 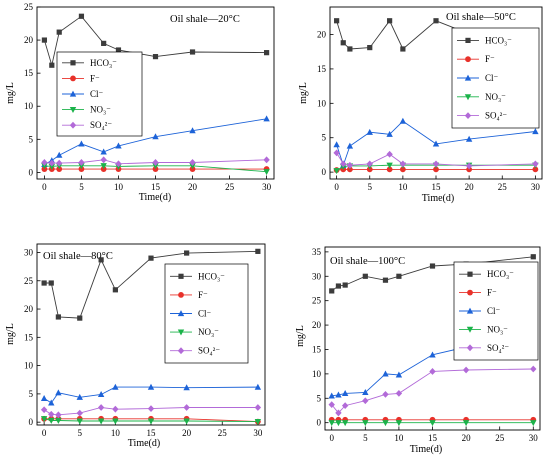 I want to click on y-tick-label: 5, so click(x=31, y=394).